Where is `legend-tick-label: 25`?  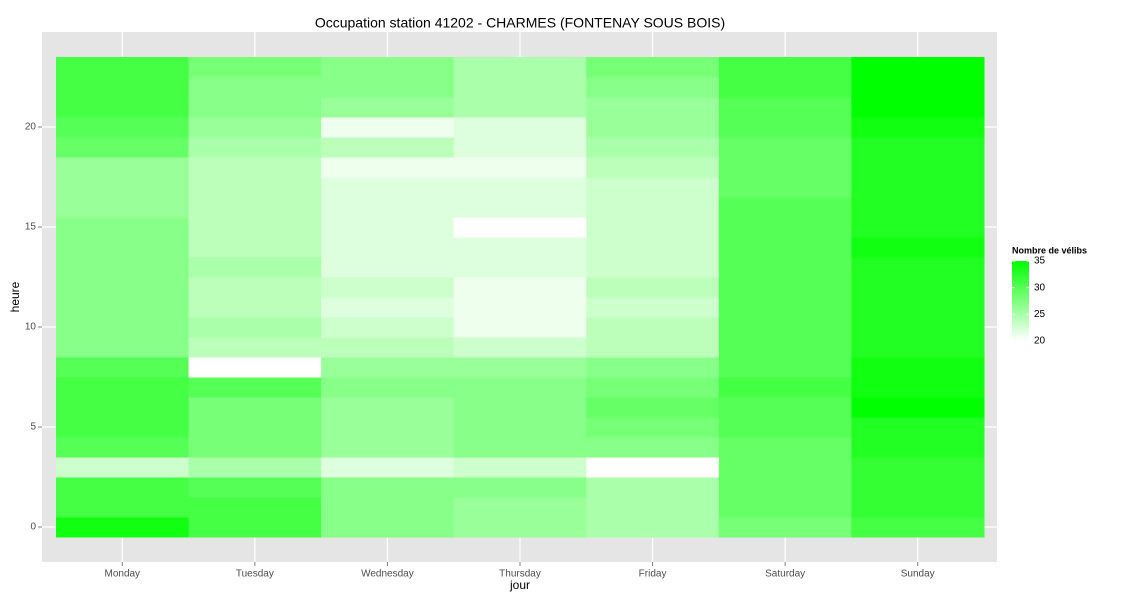 legend-tick-label: 25 is located at coordinates (1040, 314).